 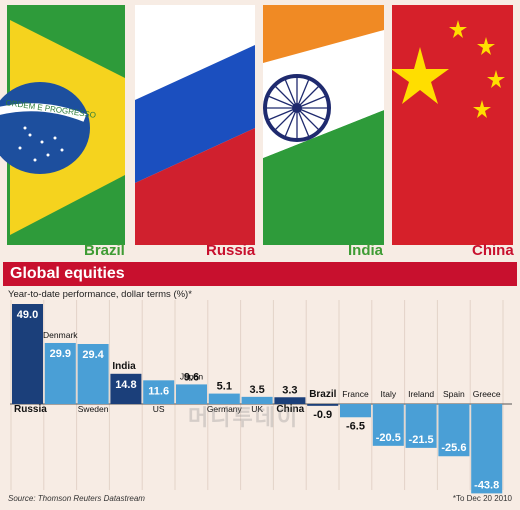 What do you see at coordinates (388, 438) in the screenshot?
I see `value-label-italy: -20.5` at bounding box center [388, 438].